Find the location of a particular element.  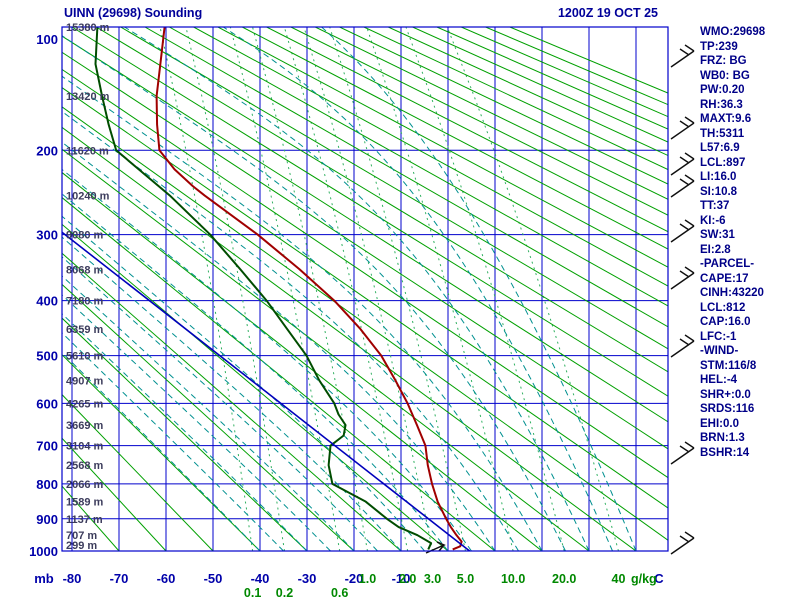

altitude-label: 4907 m is located at coordinates (85, 381).